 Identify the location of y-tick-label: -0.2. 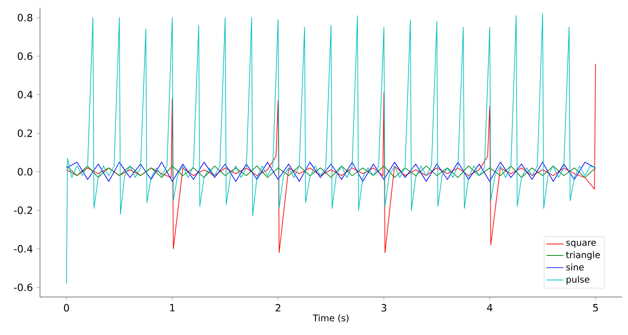
(23, 210).